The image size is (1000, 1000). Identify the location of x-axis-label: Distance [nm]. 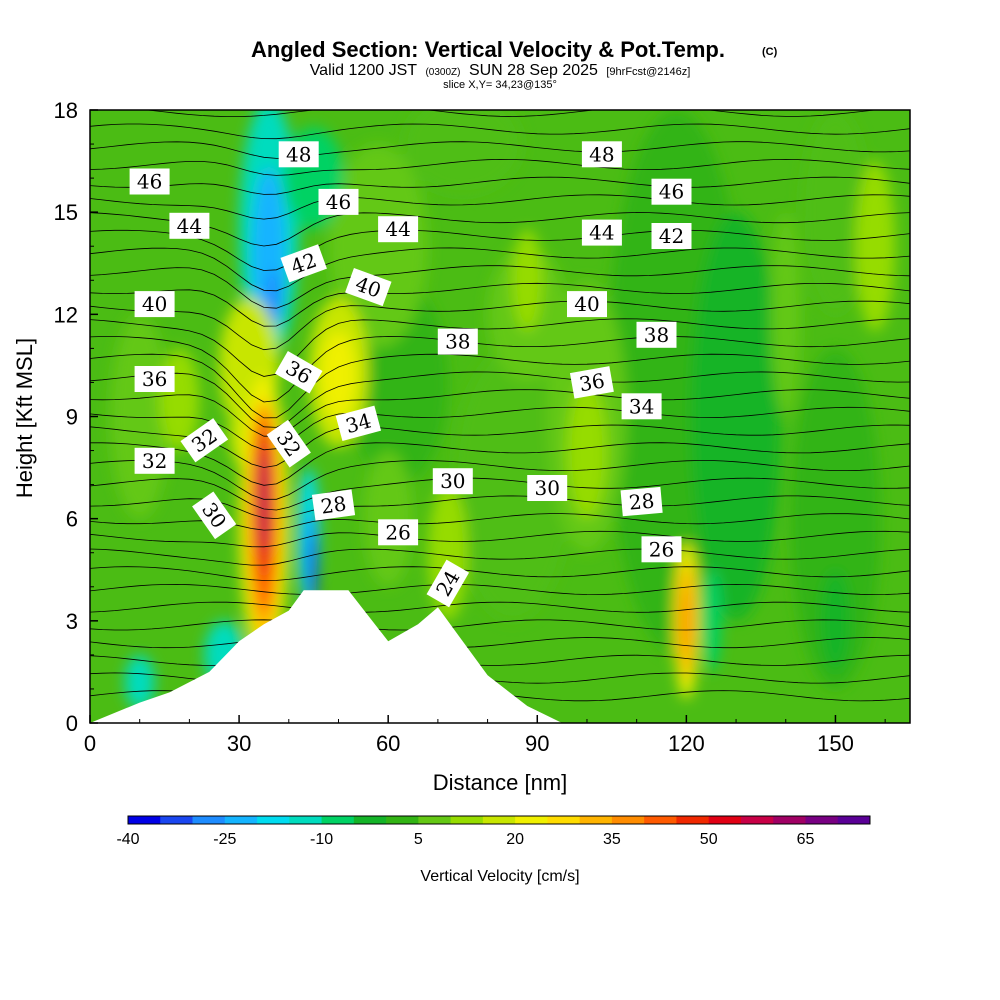
(500, 782).